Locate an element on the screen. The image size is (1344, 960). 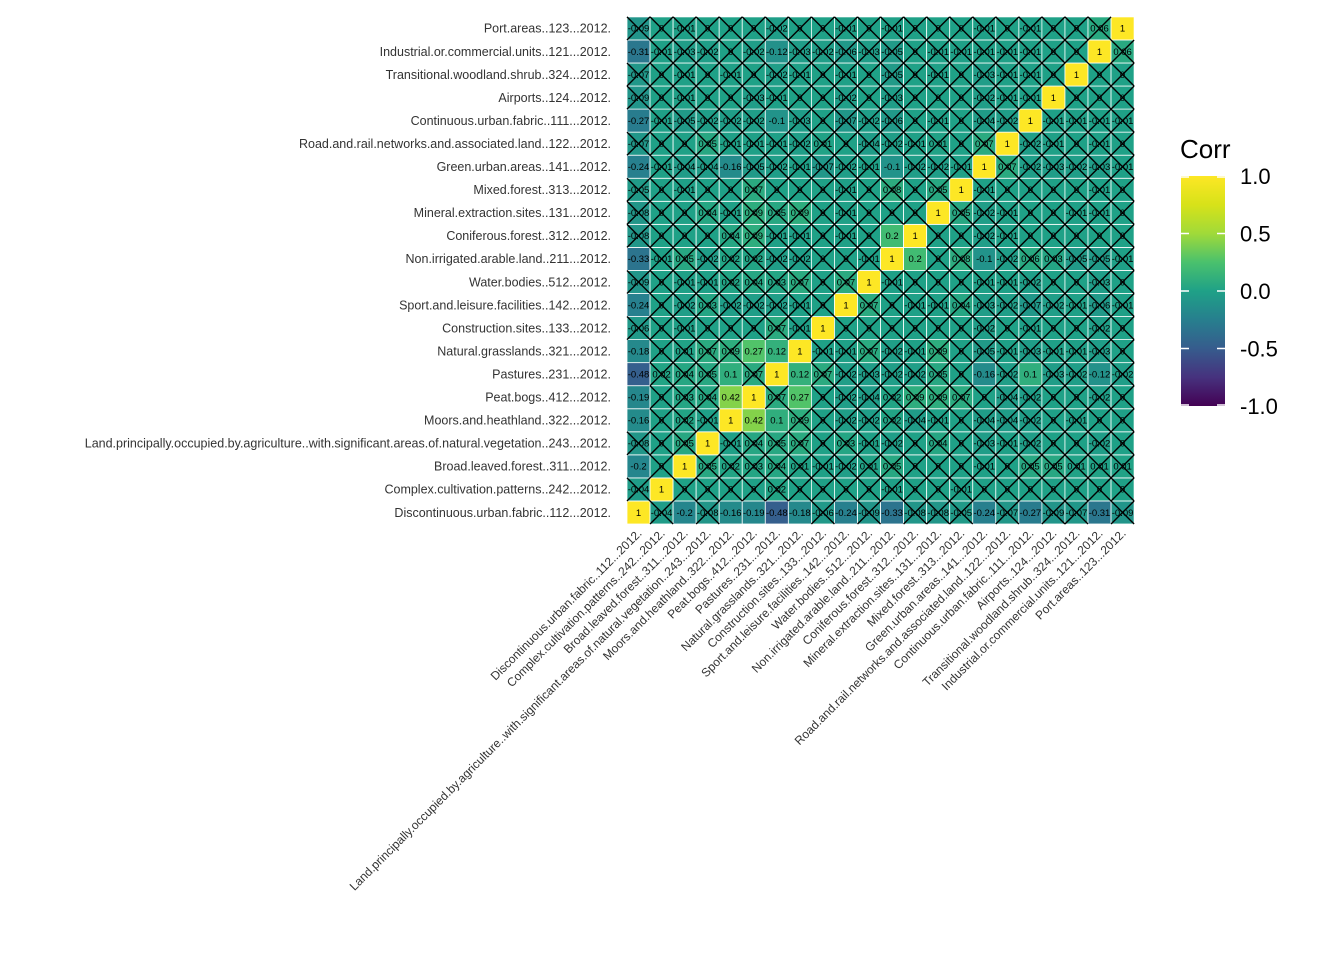
cell-value-label: -0.1 is located at coordinates (777, 121).